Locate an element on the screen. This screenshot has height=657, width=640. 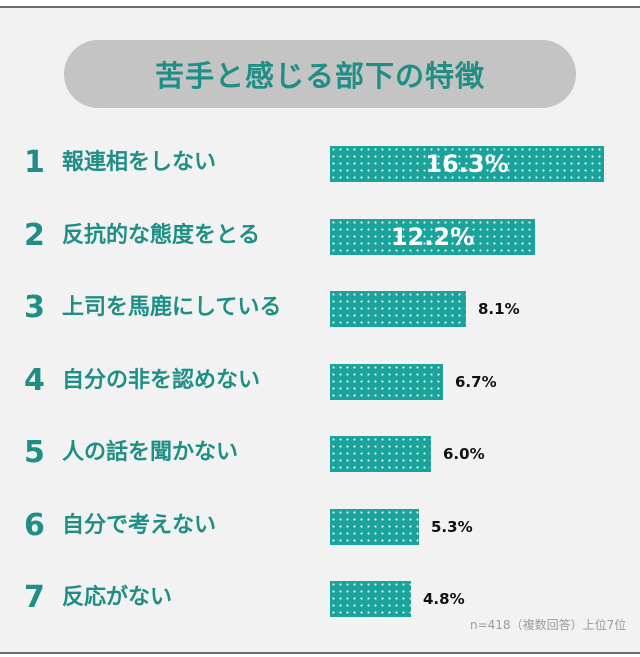
bar: 16.3% is located at coordinates (467, 164).